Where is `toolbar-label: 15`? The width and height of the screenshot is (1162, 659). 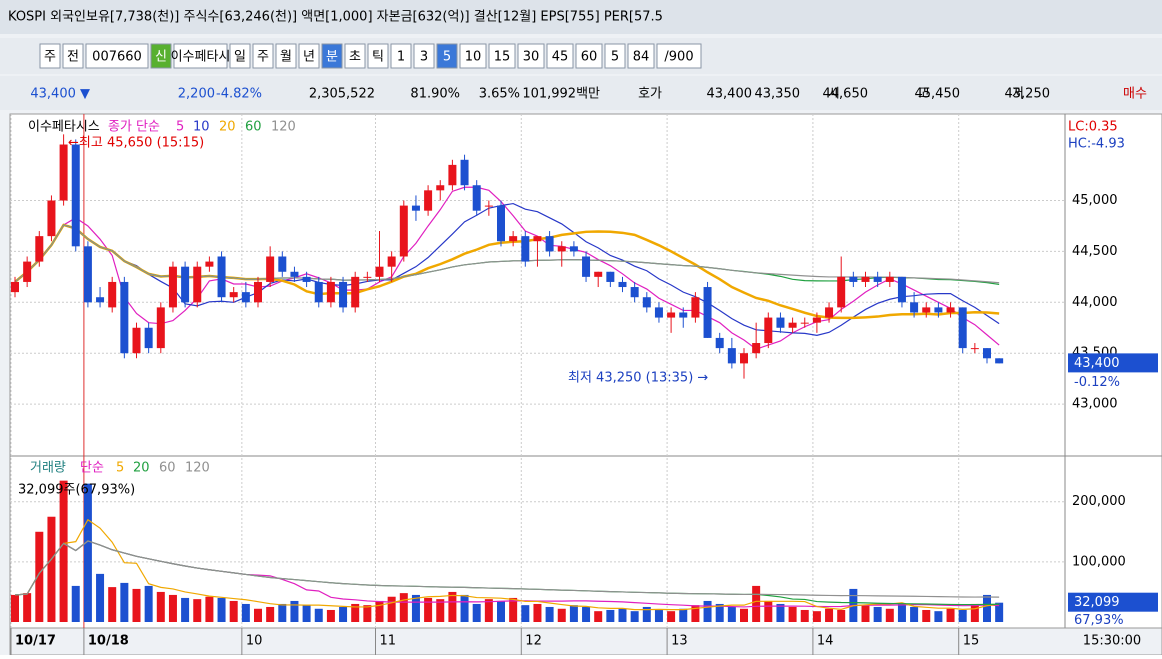 toolbar-label: 15 is located at coordinates (502, 57).